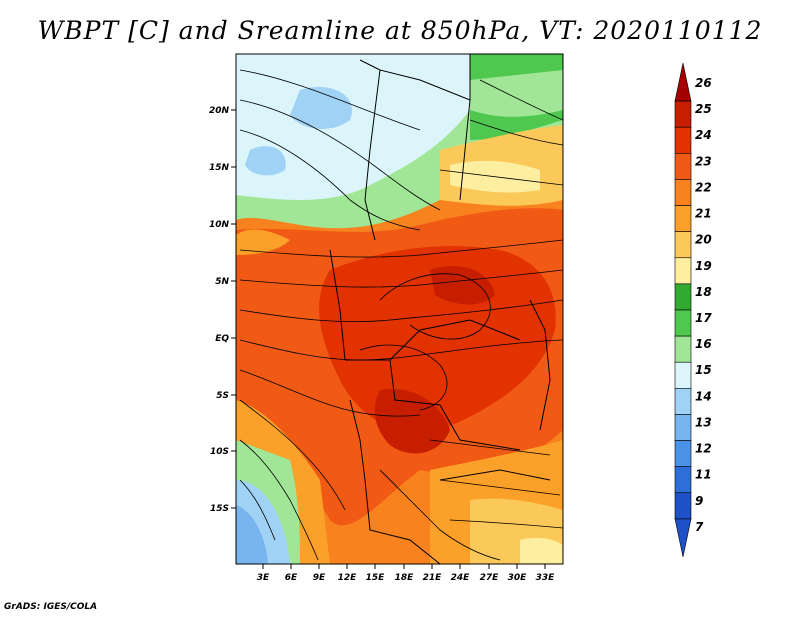  I want to click on lat-label: 10S, so click(219, 452).